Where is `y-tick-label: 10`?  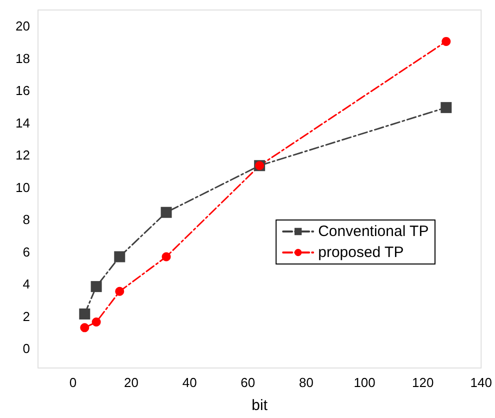 y-tick-label: 10 is located at coordinates (23, 187).